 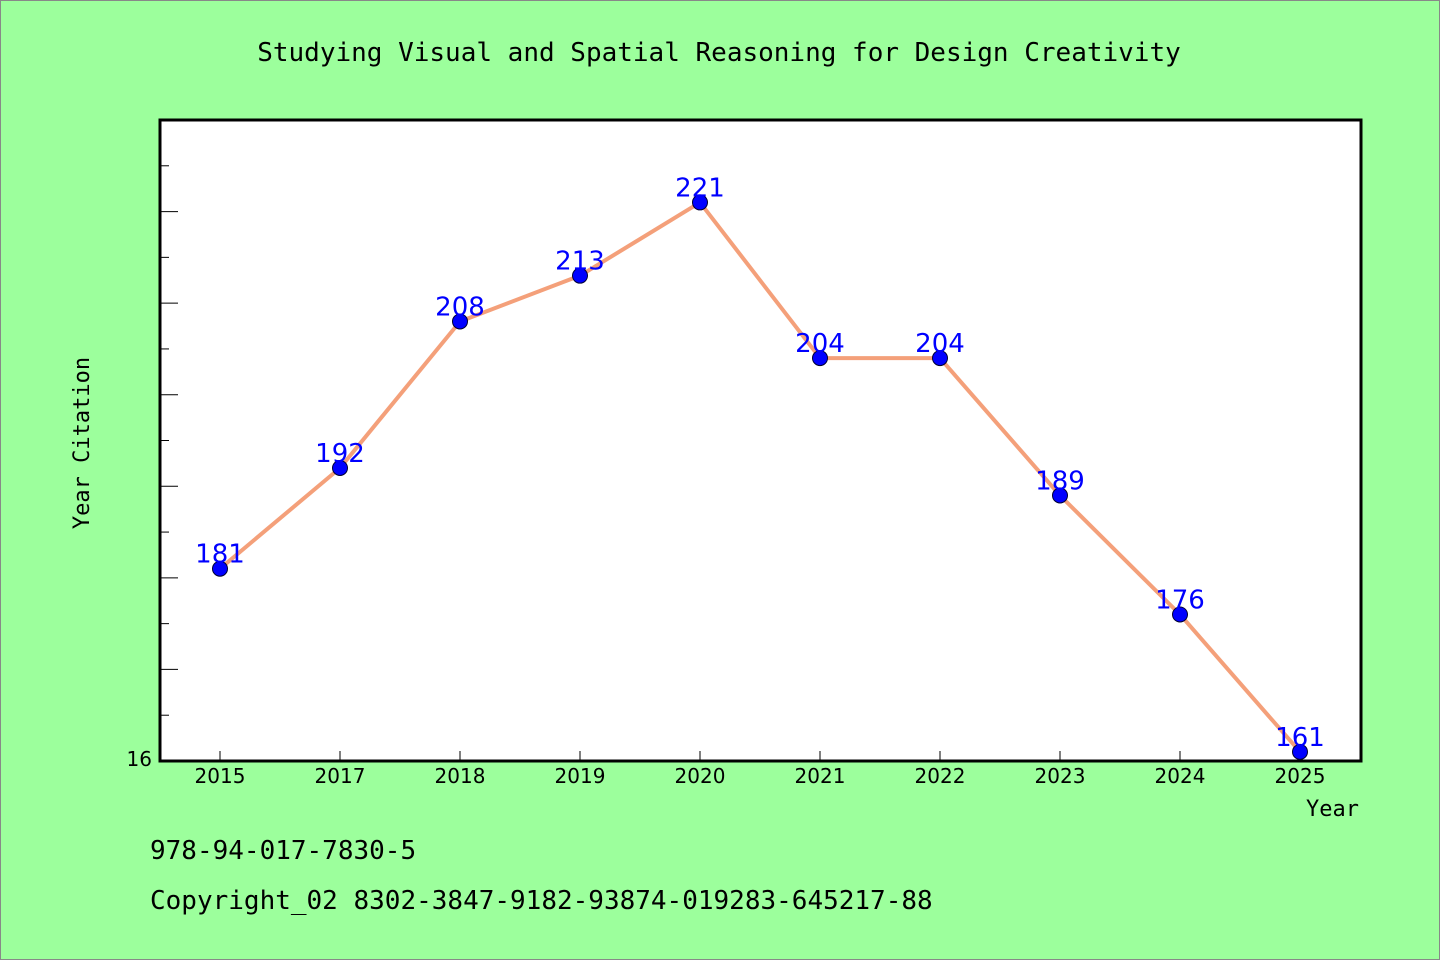 I want to click on data-label: 176, so click(x=1180, y=600).